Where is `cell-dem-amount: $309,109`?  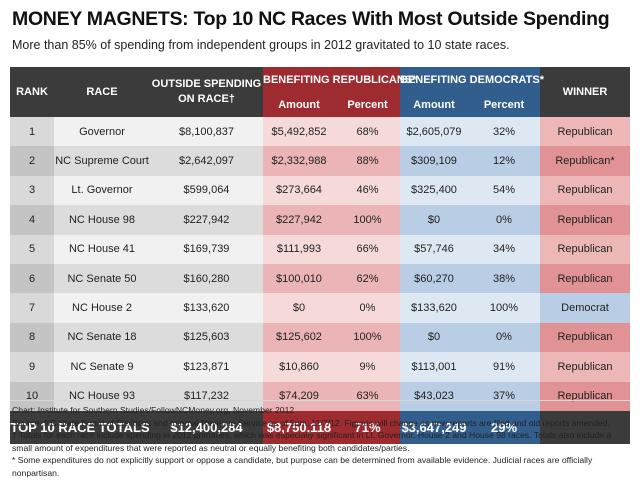 cell-dem-amount: $309,109 is located at coordinates (434, 161).